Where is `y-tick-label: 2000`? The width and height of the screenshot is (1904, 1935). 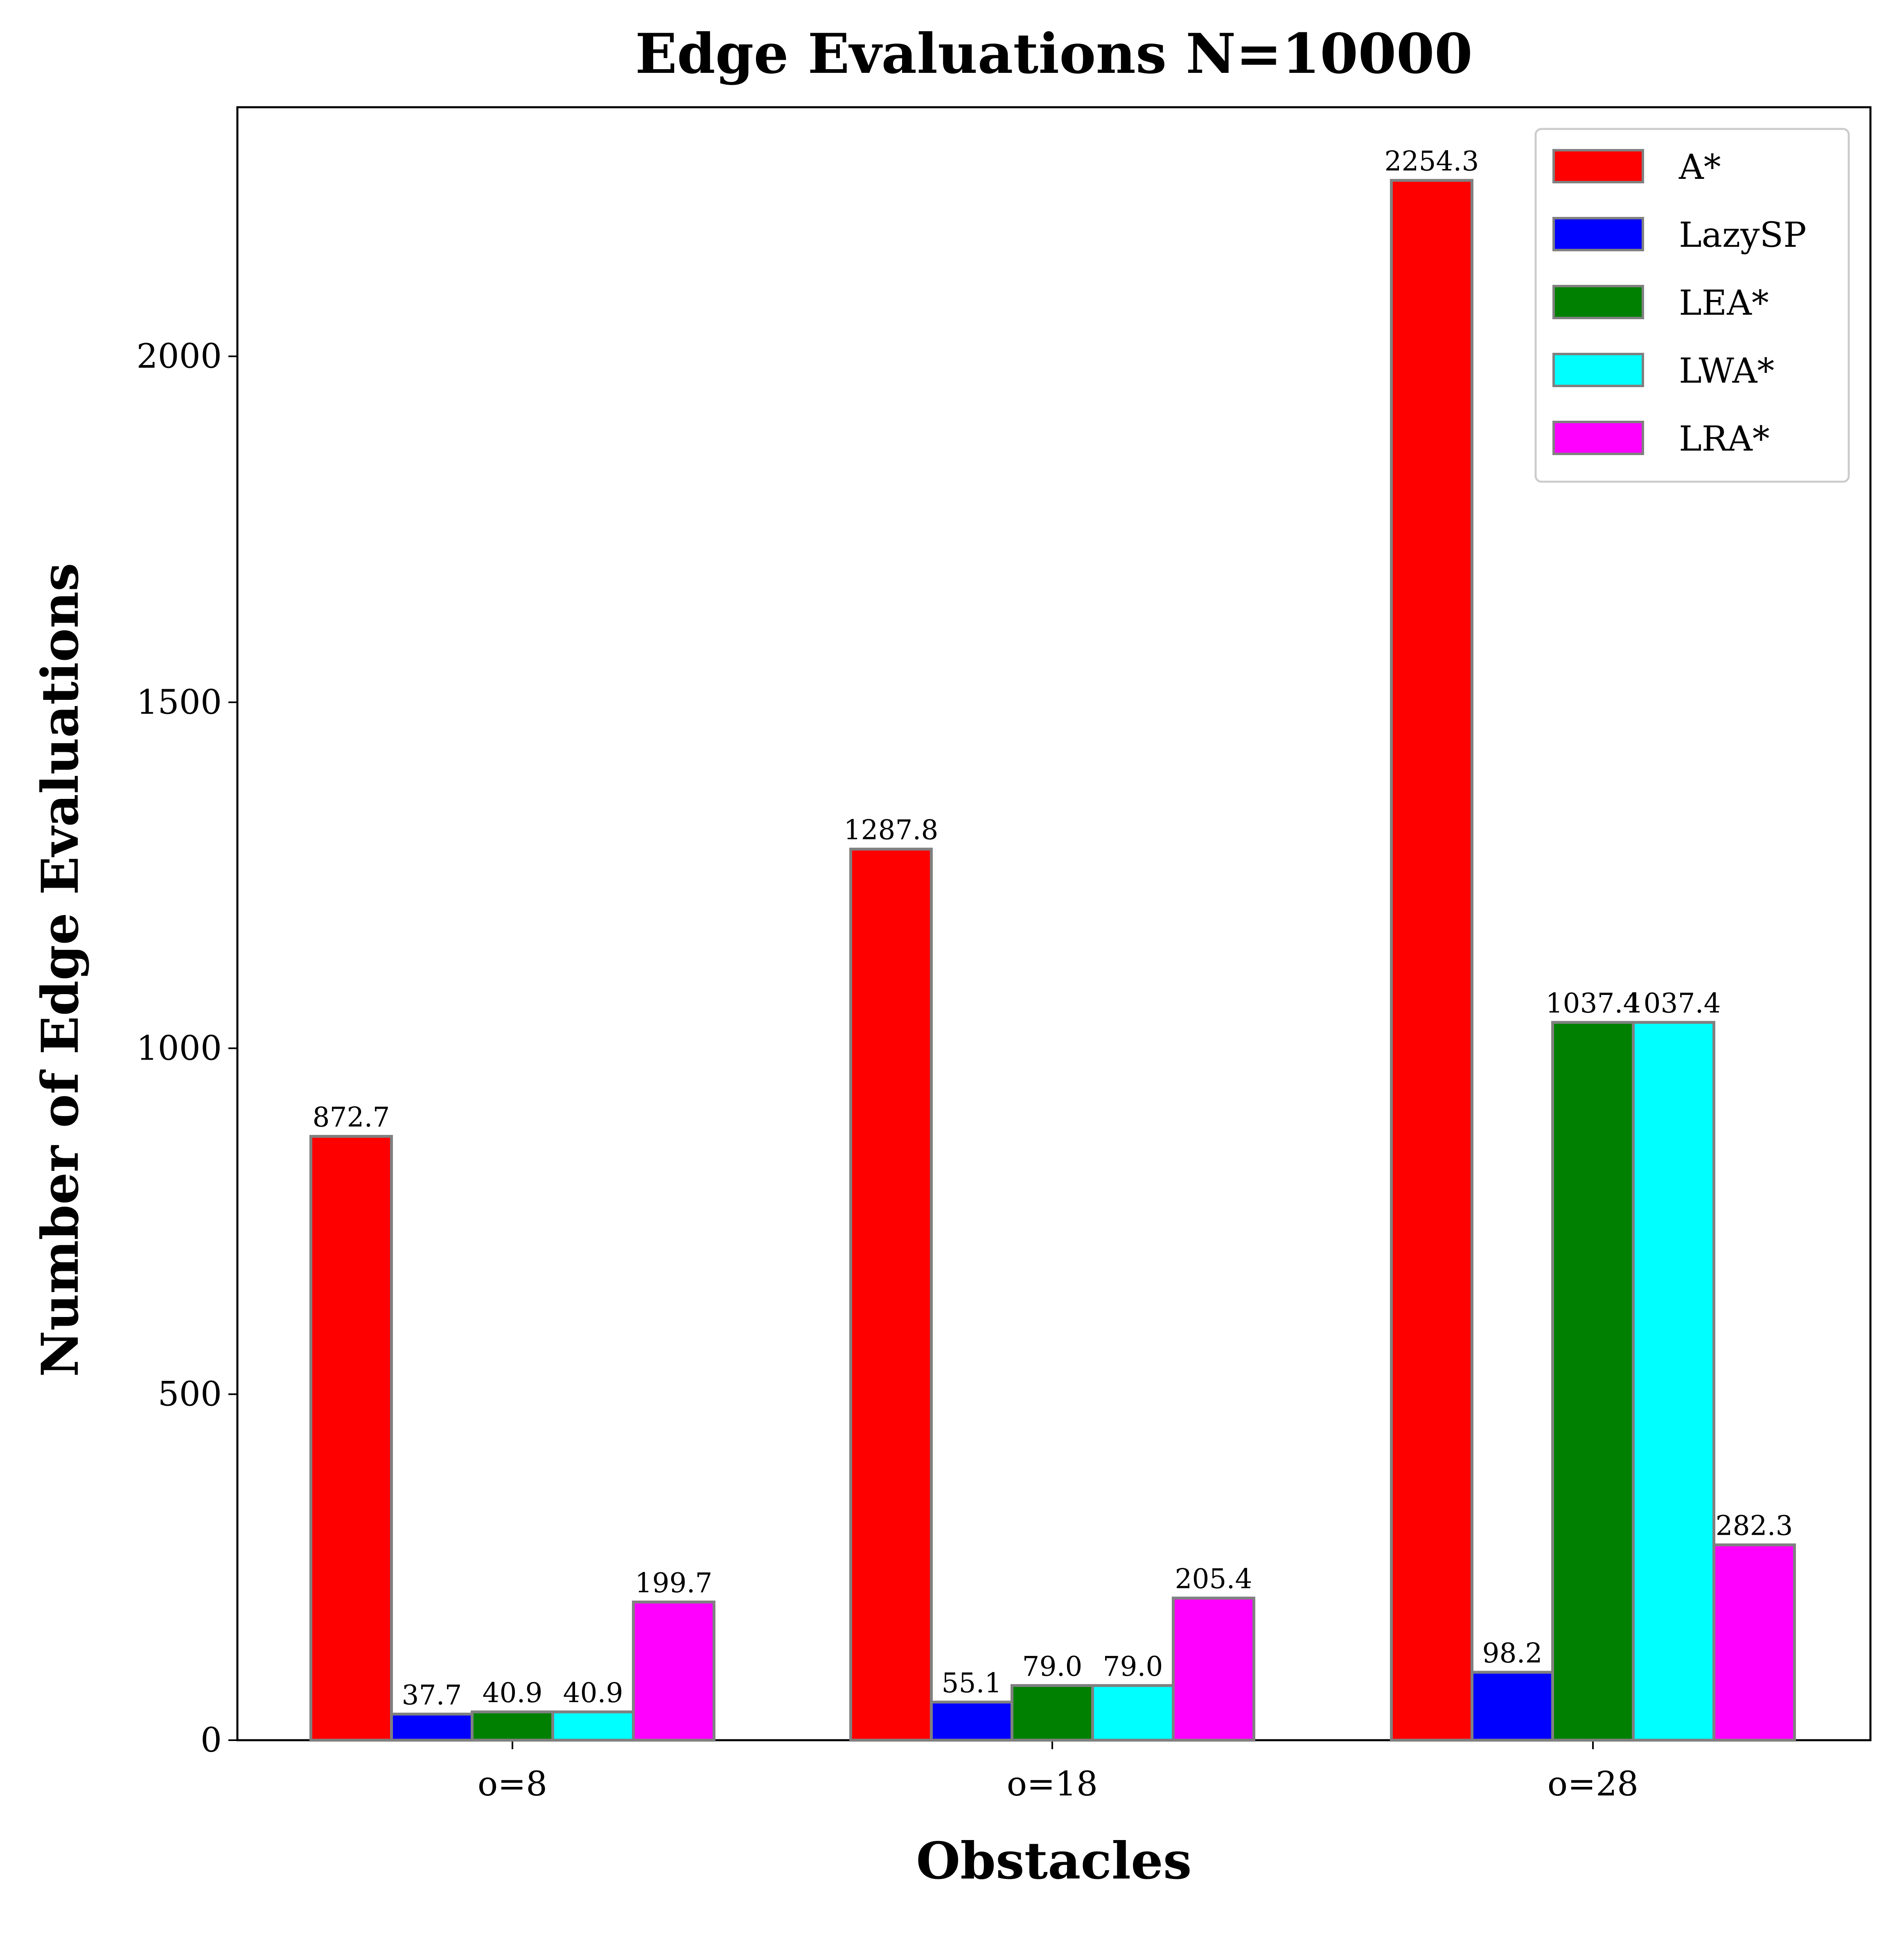 y-tick-label: 2000 is located at coordinates (179, 357).